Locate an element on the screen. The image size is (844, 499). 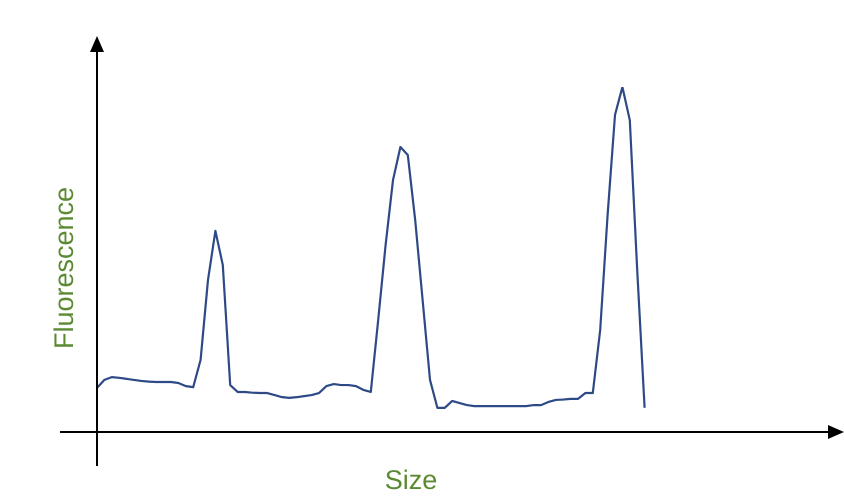
x-axis-title: Size is located at coordinates (411, 480).